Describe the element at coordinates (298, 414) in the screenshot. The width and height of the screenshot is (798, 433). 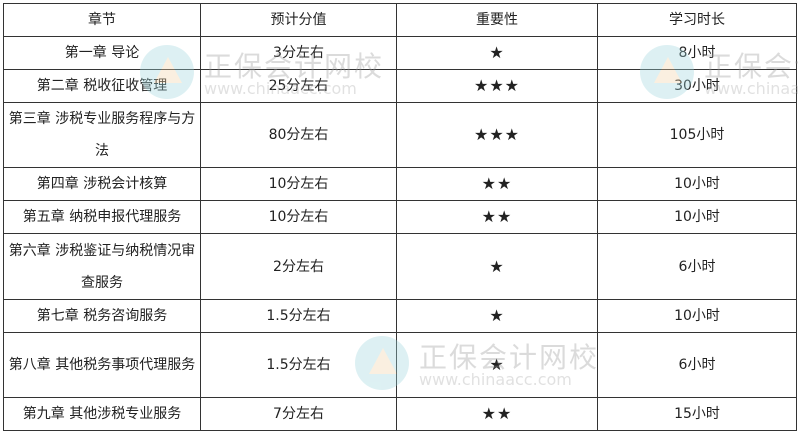
I see `score-cell: 7分左右` at that location.